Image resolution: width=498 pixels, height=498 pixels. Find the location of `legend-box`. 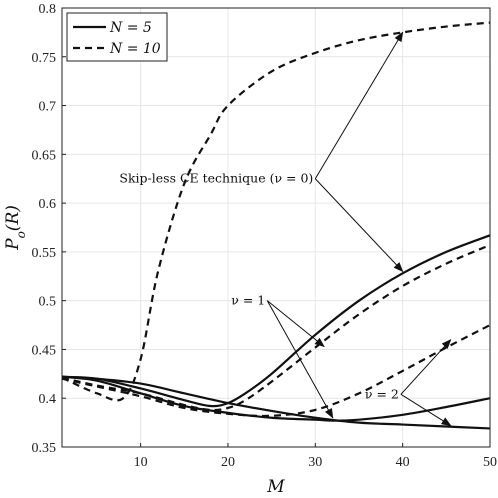

legend-box is located at coordinates (117, 37).